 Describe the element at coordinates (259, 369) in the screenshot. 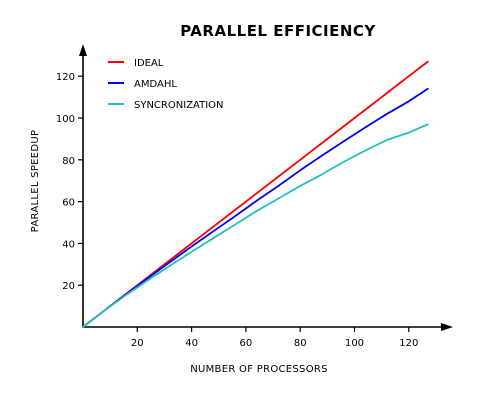

I see `x-axis-label: Number of Processors` at that location.